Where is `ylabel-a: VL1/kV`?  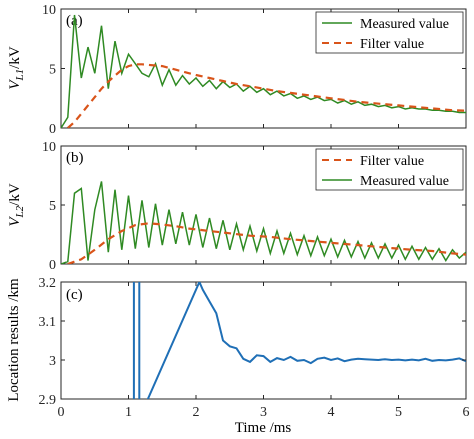
ylabel-a: VL1/kV is located at coordinates (16, 67).